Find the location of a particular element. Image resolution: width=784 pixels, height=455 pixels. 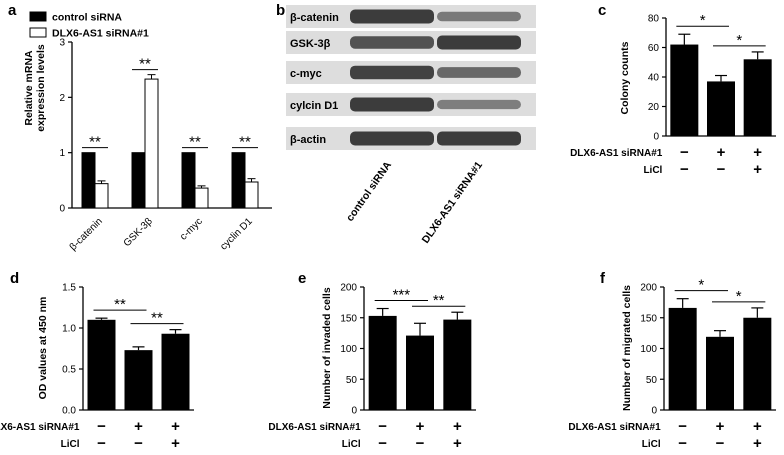

y-tick-label: 2 is located at coordinates (62, 98).